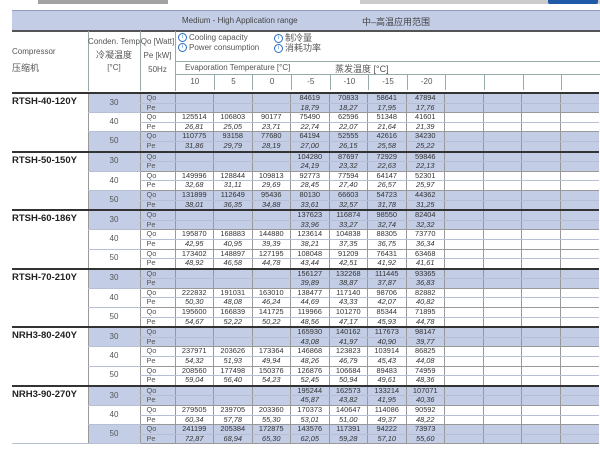  What do you see at coordinates (305, 205) in the screenshot?
I see `table-row: Pe 38,01 36,35 34,88 33,61 32,57 31,78 31,25` at bounding box center [305, 205].